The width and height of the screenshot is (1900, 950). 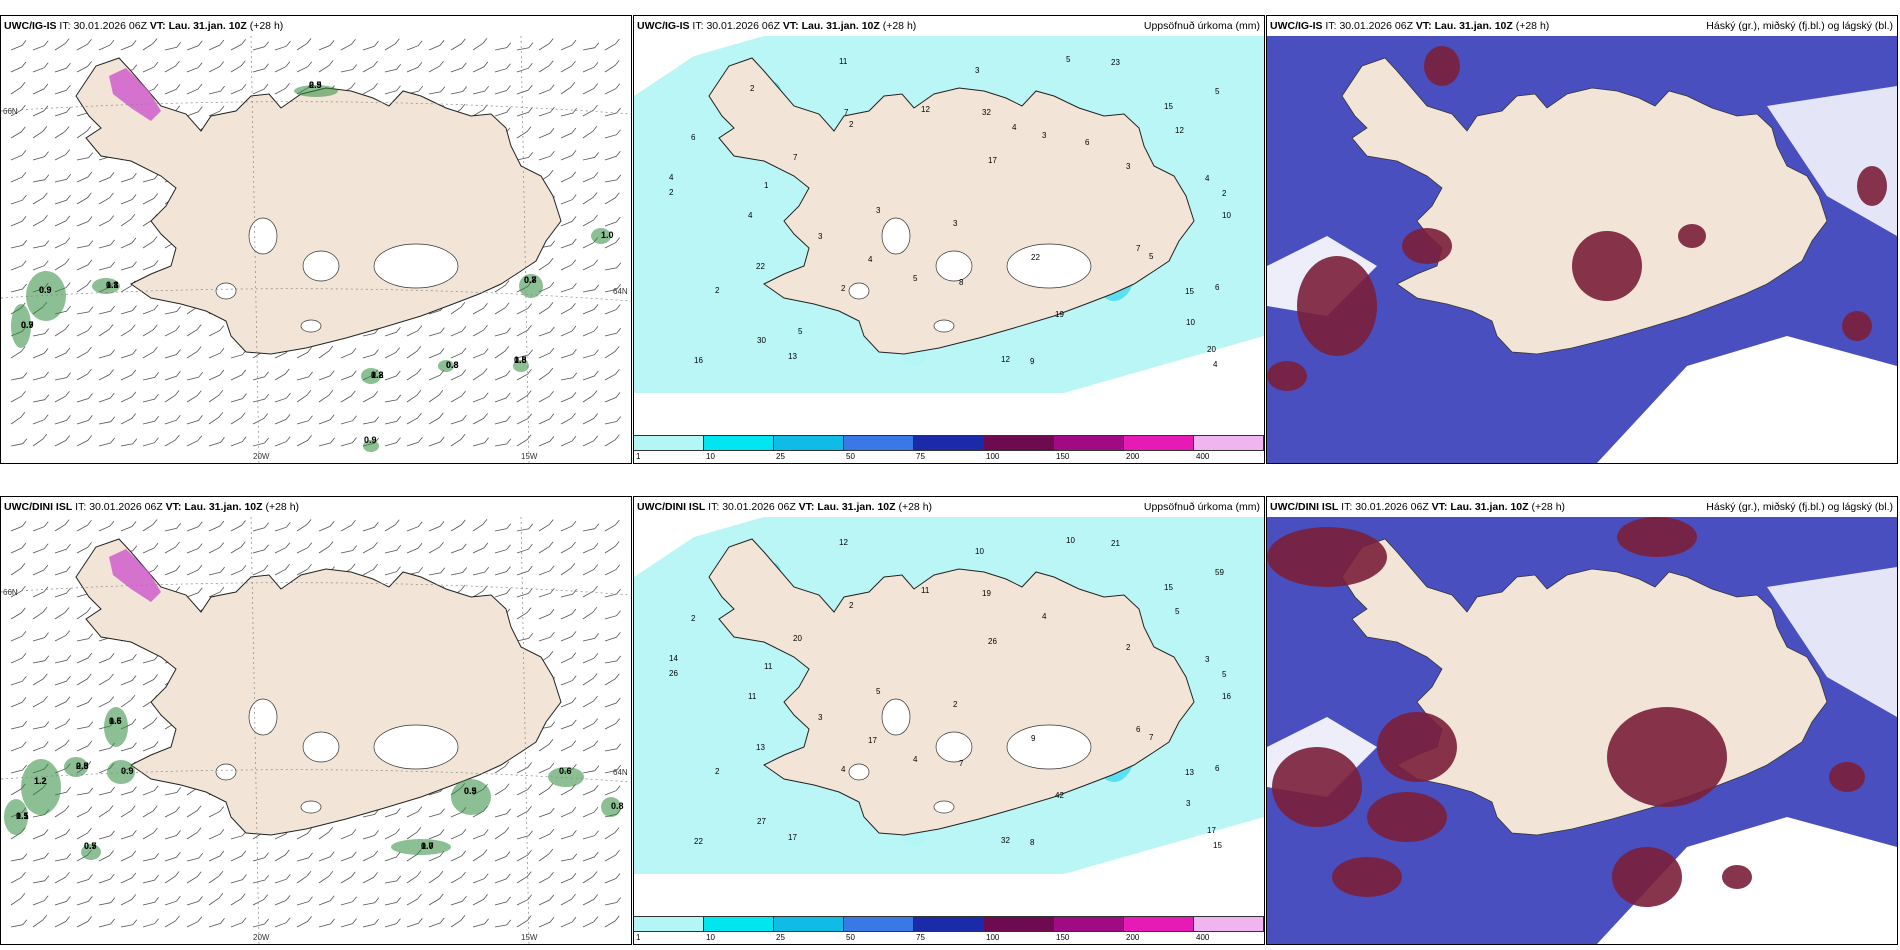 What do you see at coordinates (1189, 291) in the screenshot?
I see `precip-value: 15` at bounding box center [1189, 291].